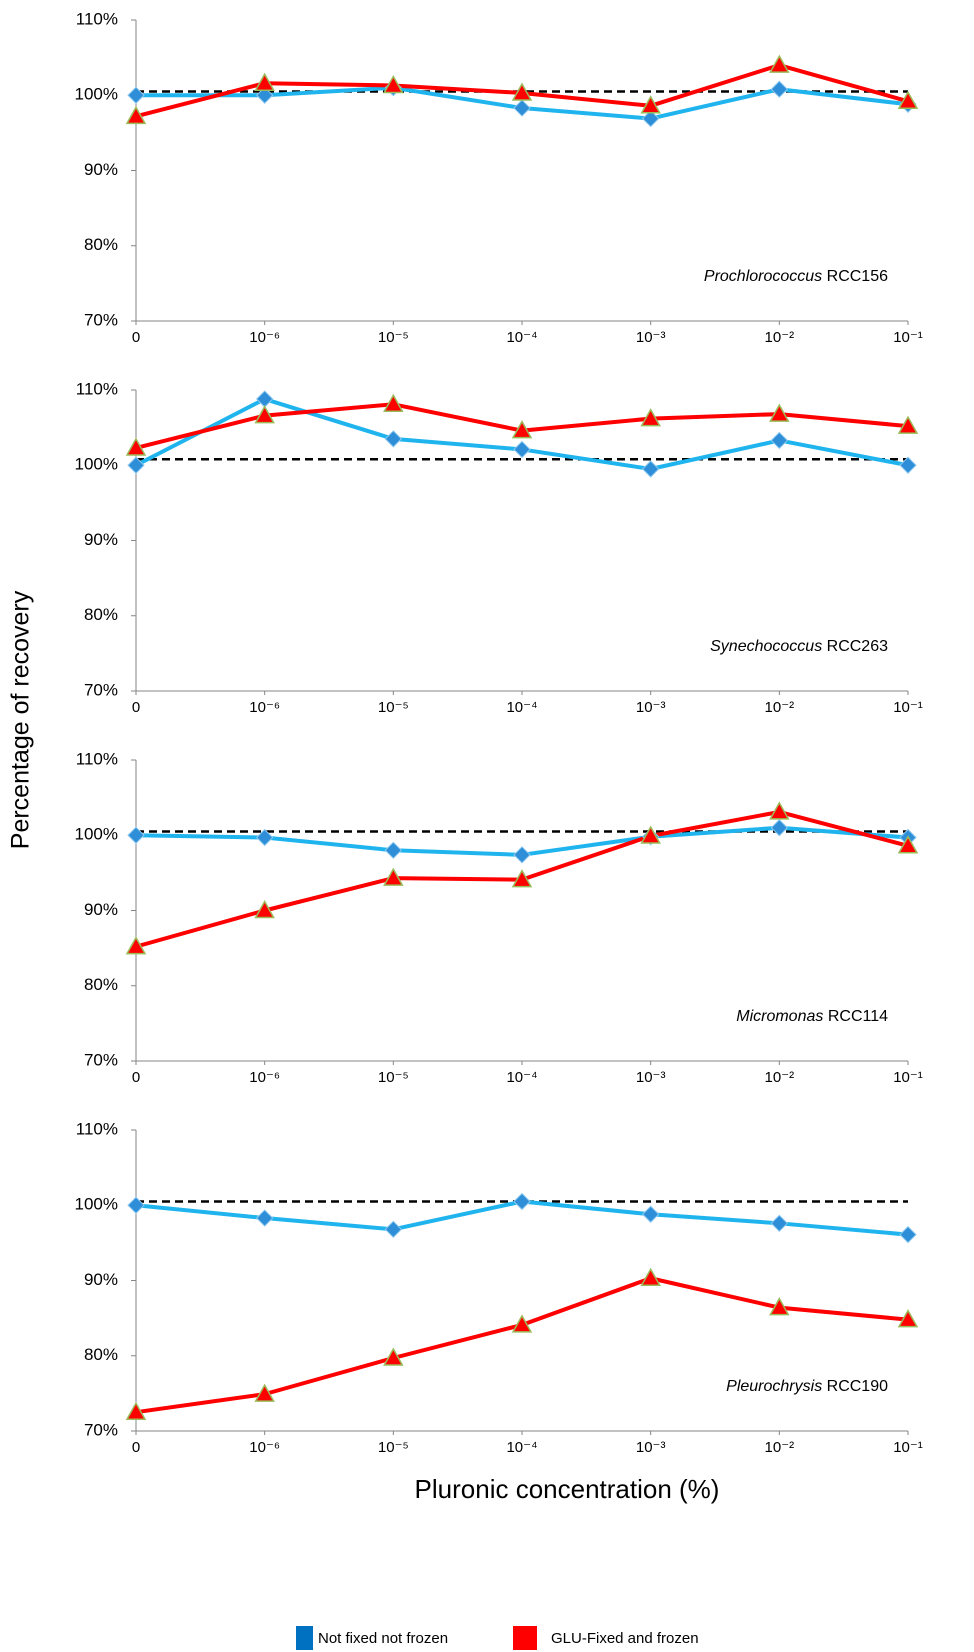 Image resolution: width=974 pixels, height=1652 pixels. Describe the element at coordinates (383, 1638) in the screenshot. I see `legend-label: Not fixed not frozen` at that location.